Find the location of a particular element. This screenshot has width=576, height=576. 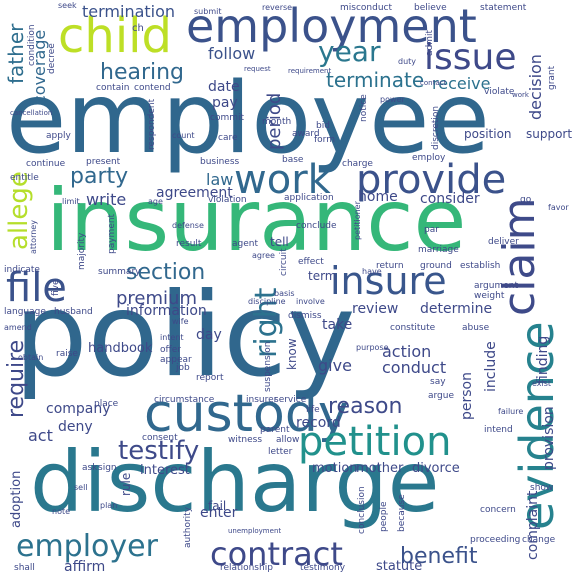

cloud-word: term is located at coordinates (322, 276).